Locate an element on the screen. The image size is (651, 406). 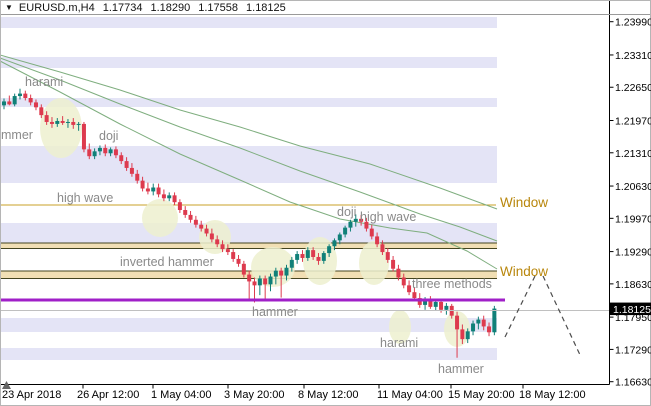
pattern-label: three methods is located at coordinates (452, 284).